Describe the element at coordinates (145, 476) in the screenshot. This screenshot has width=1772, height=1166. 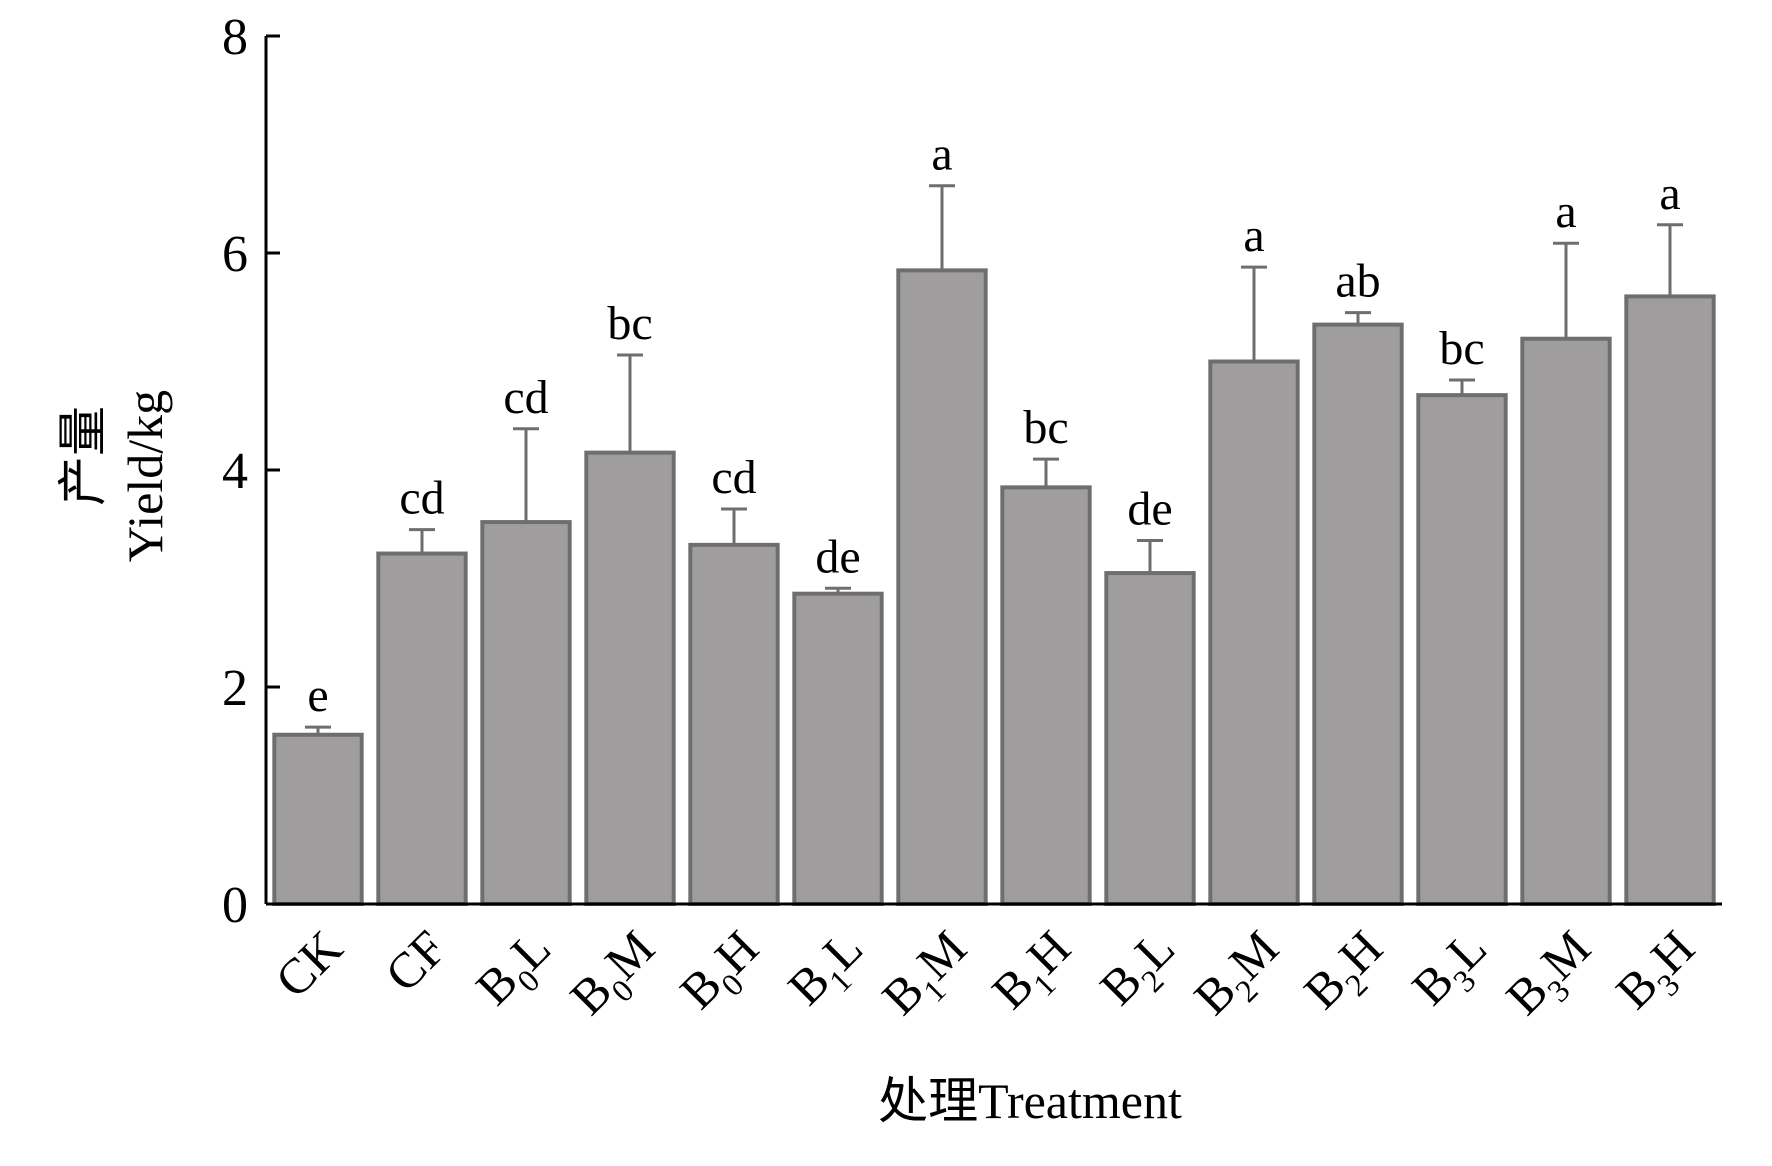
I see `y-axis-title-english: Yield/kg` at that location.